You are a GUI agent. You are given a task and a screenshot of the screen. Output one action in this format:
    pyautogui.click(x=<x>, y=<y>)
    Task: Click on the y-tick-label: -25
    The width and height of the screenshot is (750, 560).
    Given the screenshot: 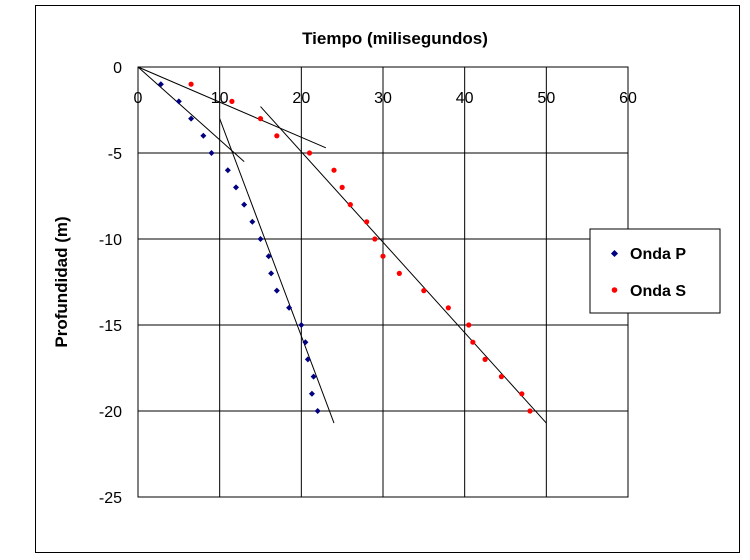 What is the action you would take?
    pyautogui.click(x=110, y=498)
    